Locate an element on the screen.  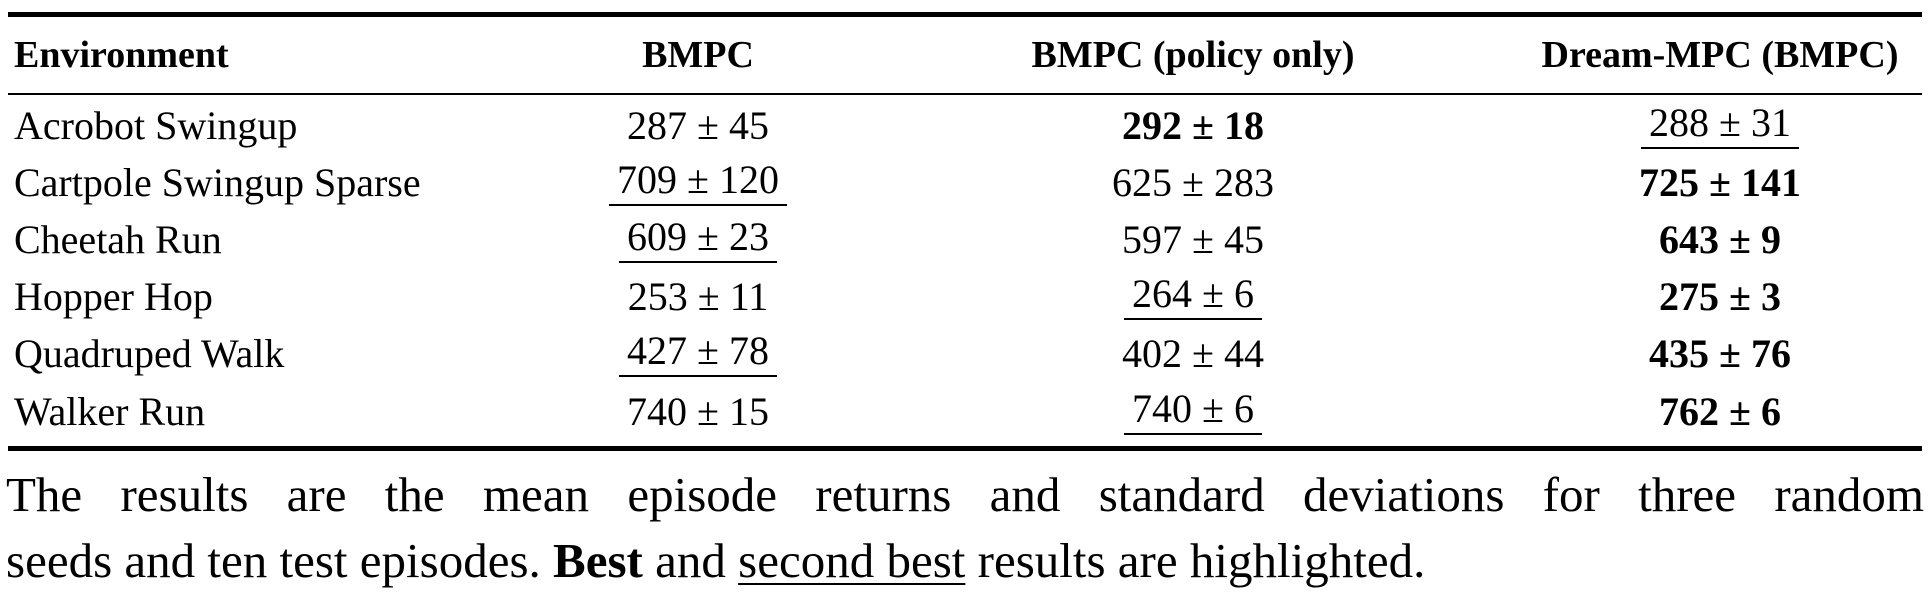
cell-dream-mpc: 762 ± 6 is located at coordinates (1720, 415).